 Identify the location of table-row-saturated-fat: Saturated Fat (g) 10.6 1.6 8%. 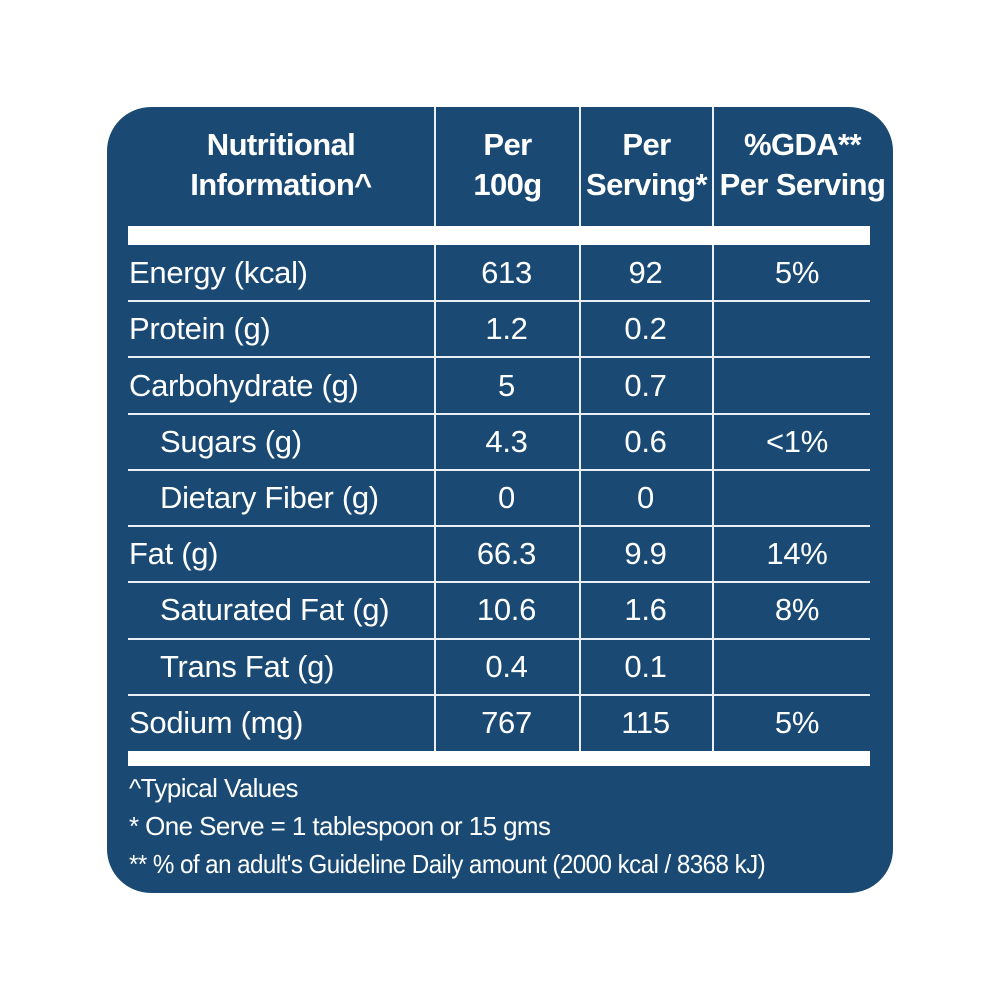
(500, 611).